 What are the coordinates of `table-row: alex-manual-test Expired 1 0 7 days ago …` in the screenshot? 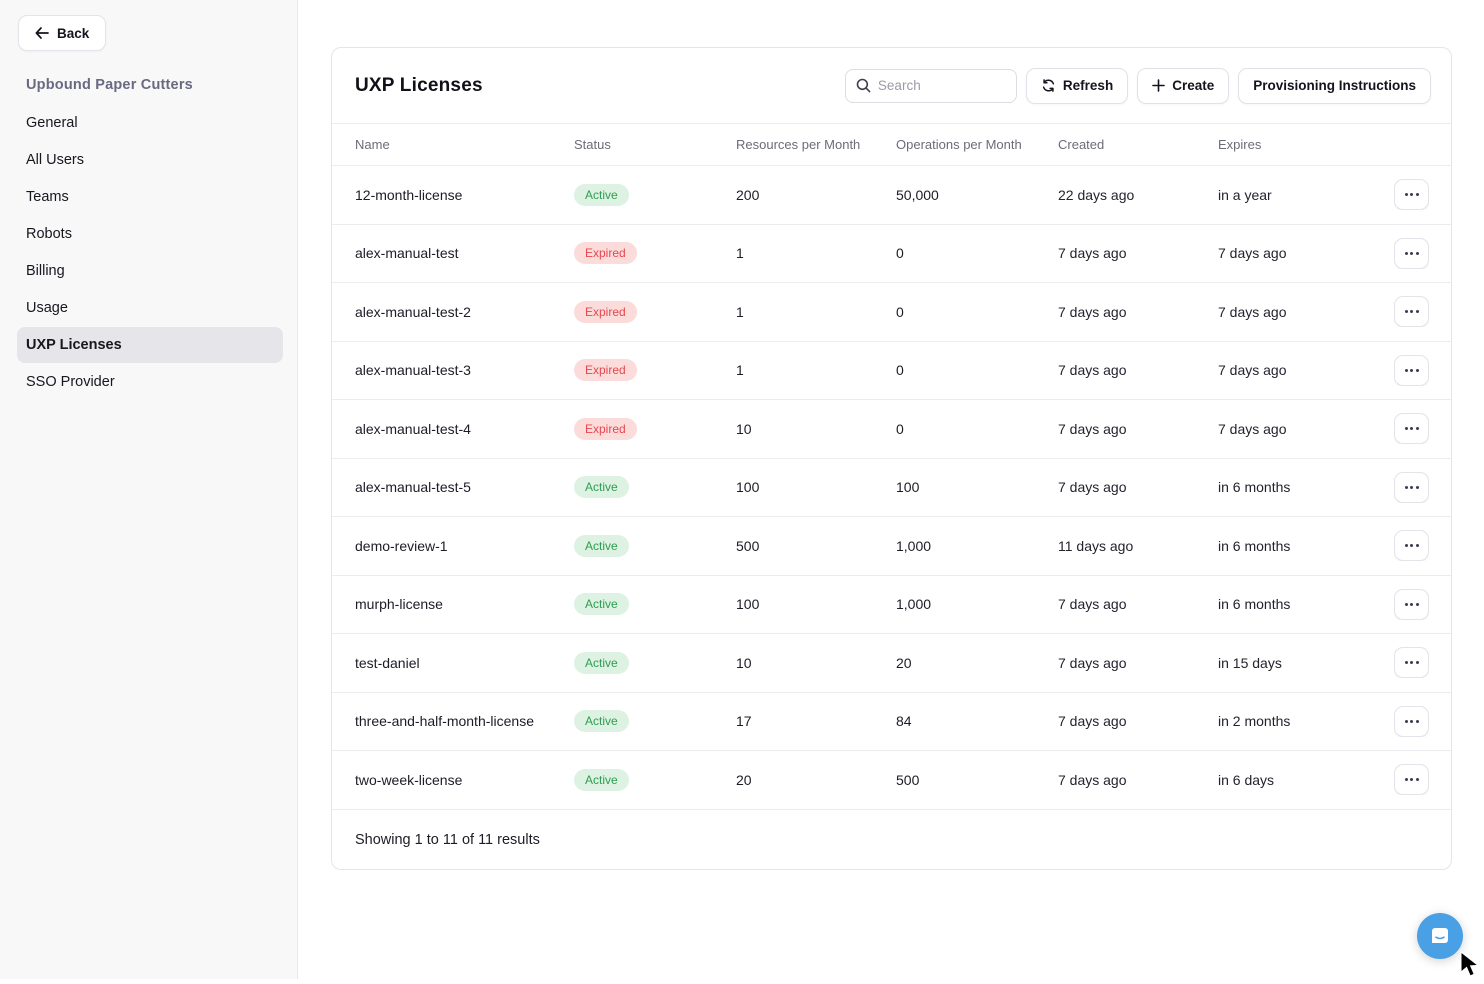 It's located at (891, 254).